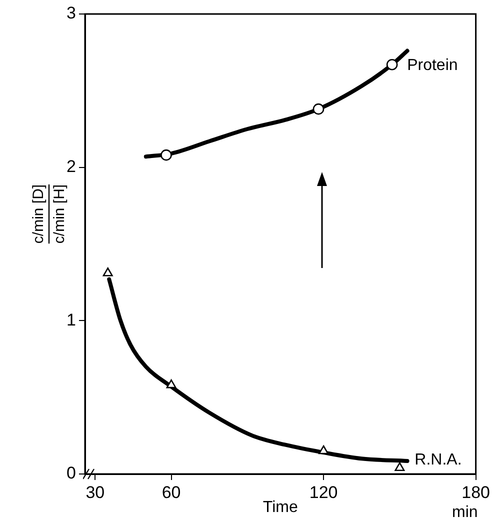 This screenshot has width=493, height=521. I want to click on x-tick-label: 30, so click(95, 492).